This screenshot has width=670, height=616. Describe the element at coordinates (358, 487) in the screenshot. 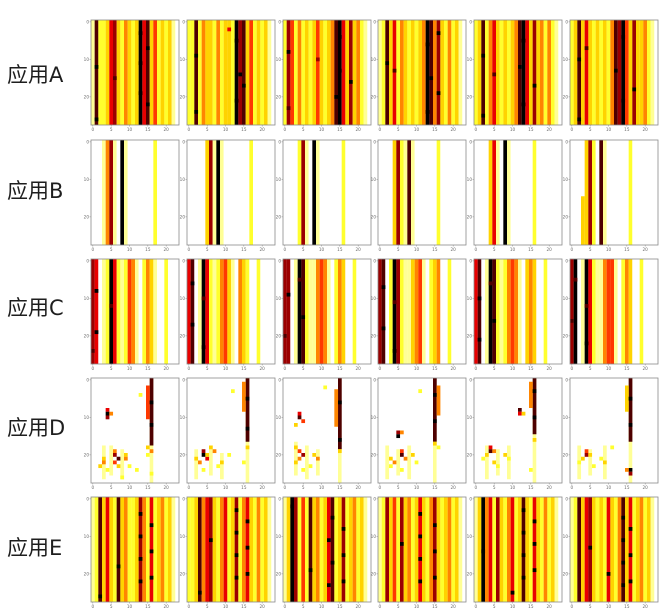

I see `x-tick-label: 20` at that location.